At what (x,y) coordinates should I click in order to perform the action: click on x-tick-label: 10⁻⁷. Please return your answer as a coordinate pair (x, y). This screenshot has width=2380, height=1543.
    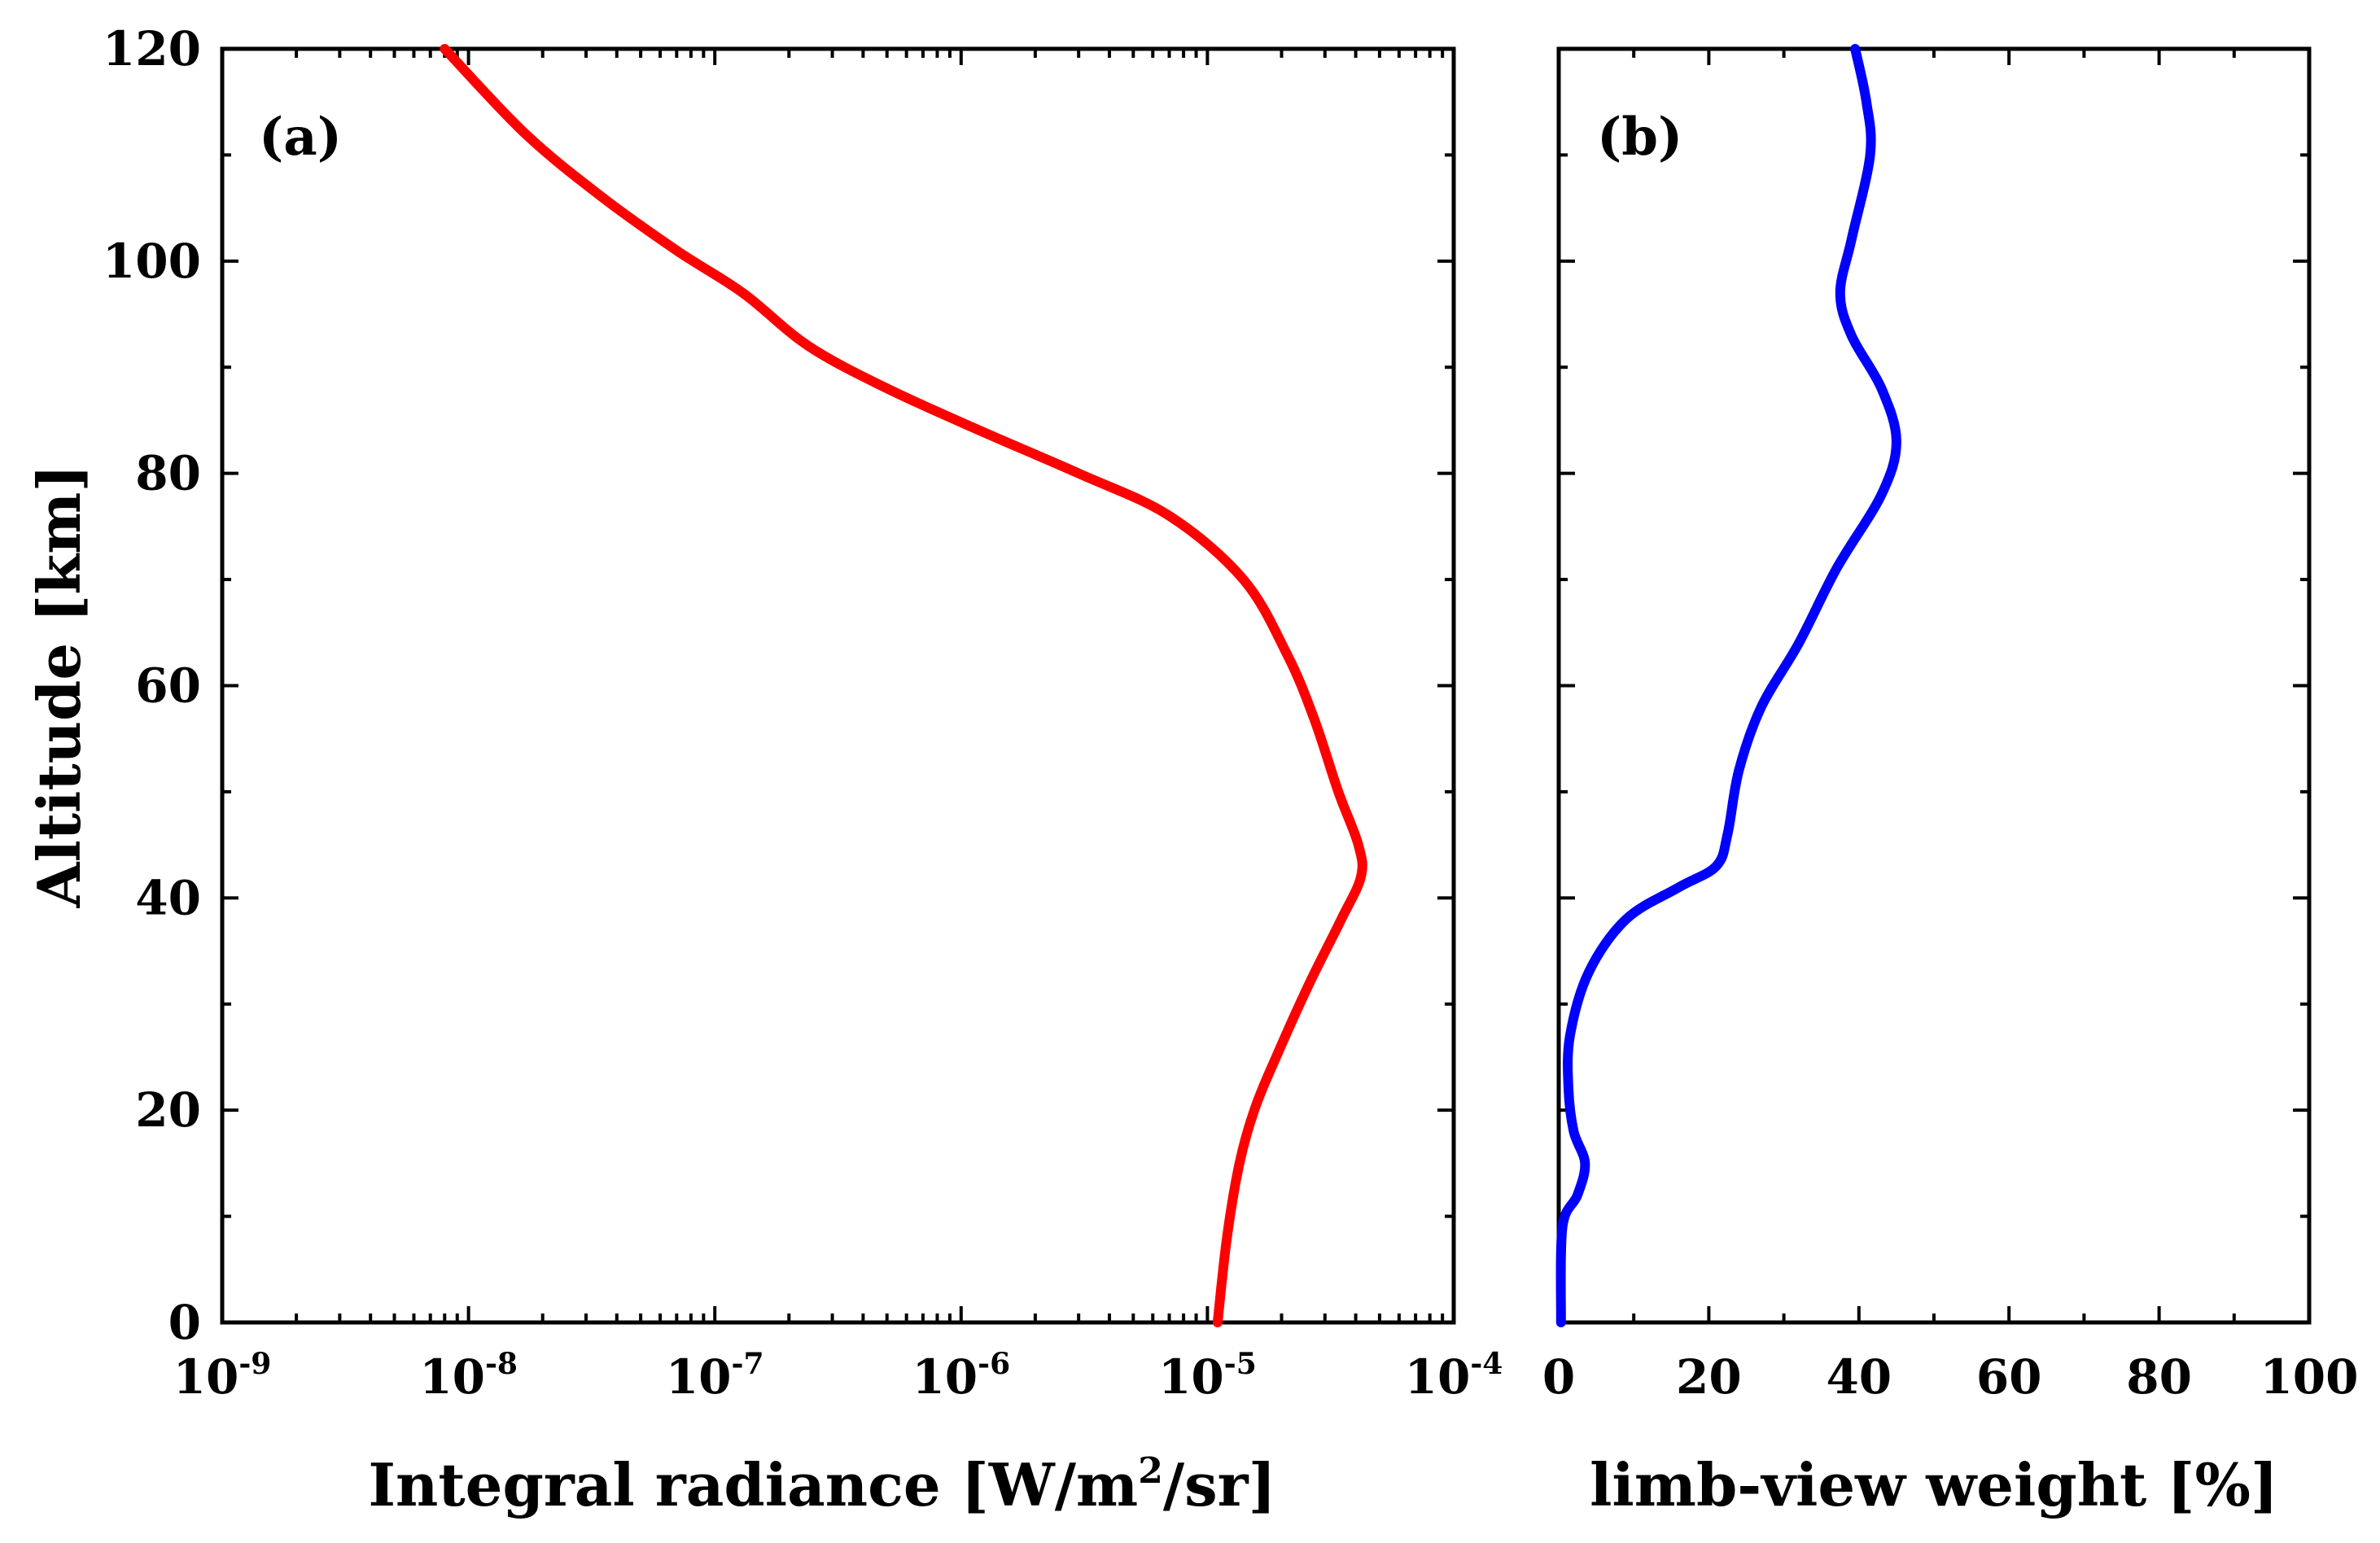
    Looking at the image, I should click on (715, 1376).